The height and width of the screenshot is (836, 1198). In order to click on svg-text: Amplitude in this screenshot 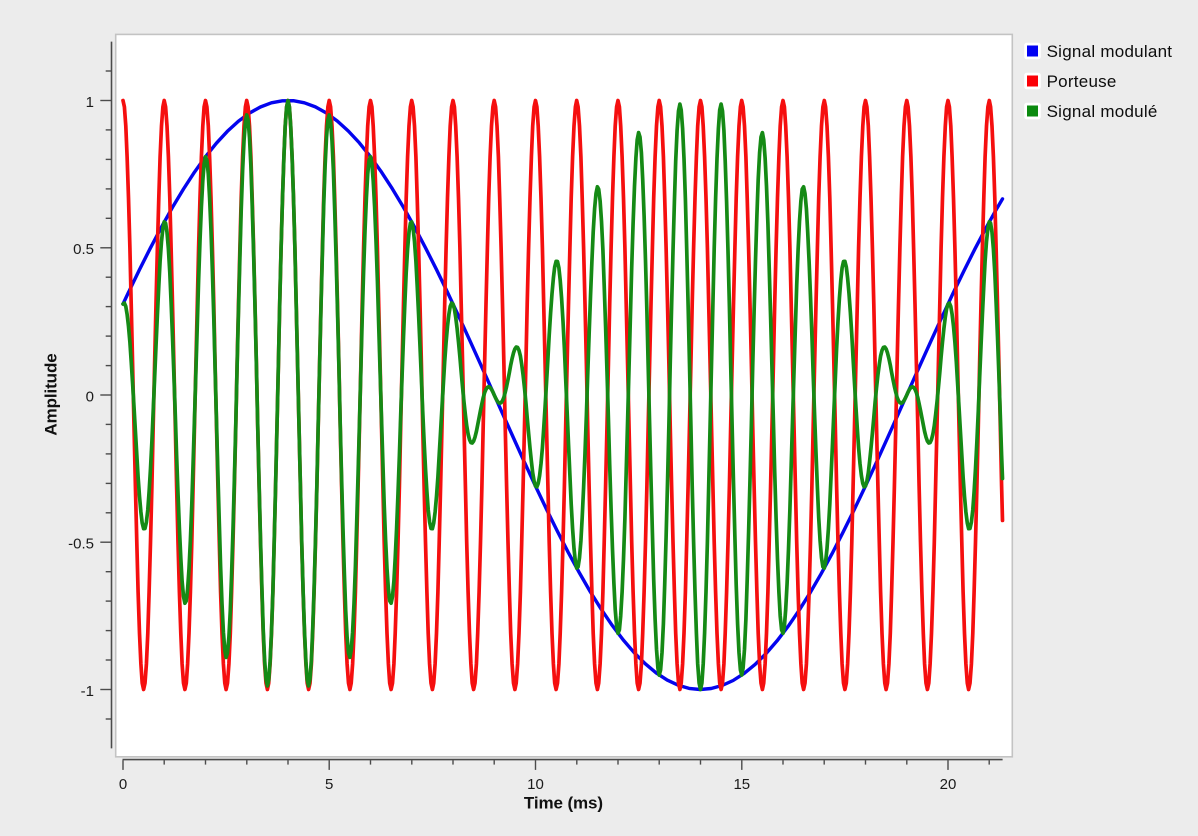, I will do `click(51, 394)`.